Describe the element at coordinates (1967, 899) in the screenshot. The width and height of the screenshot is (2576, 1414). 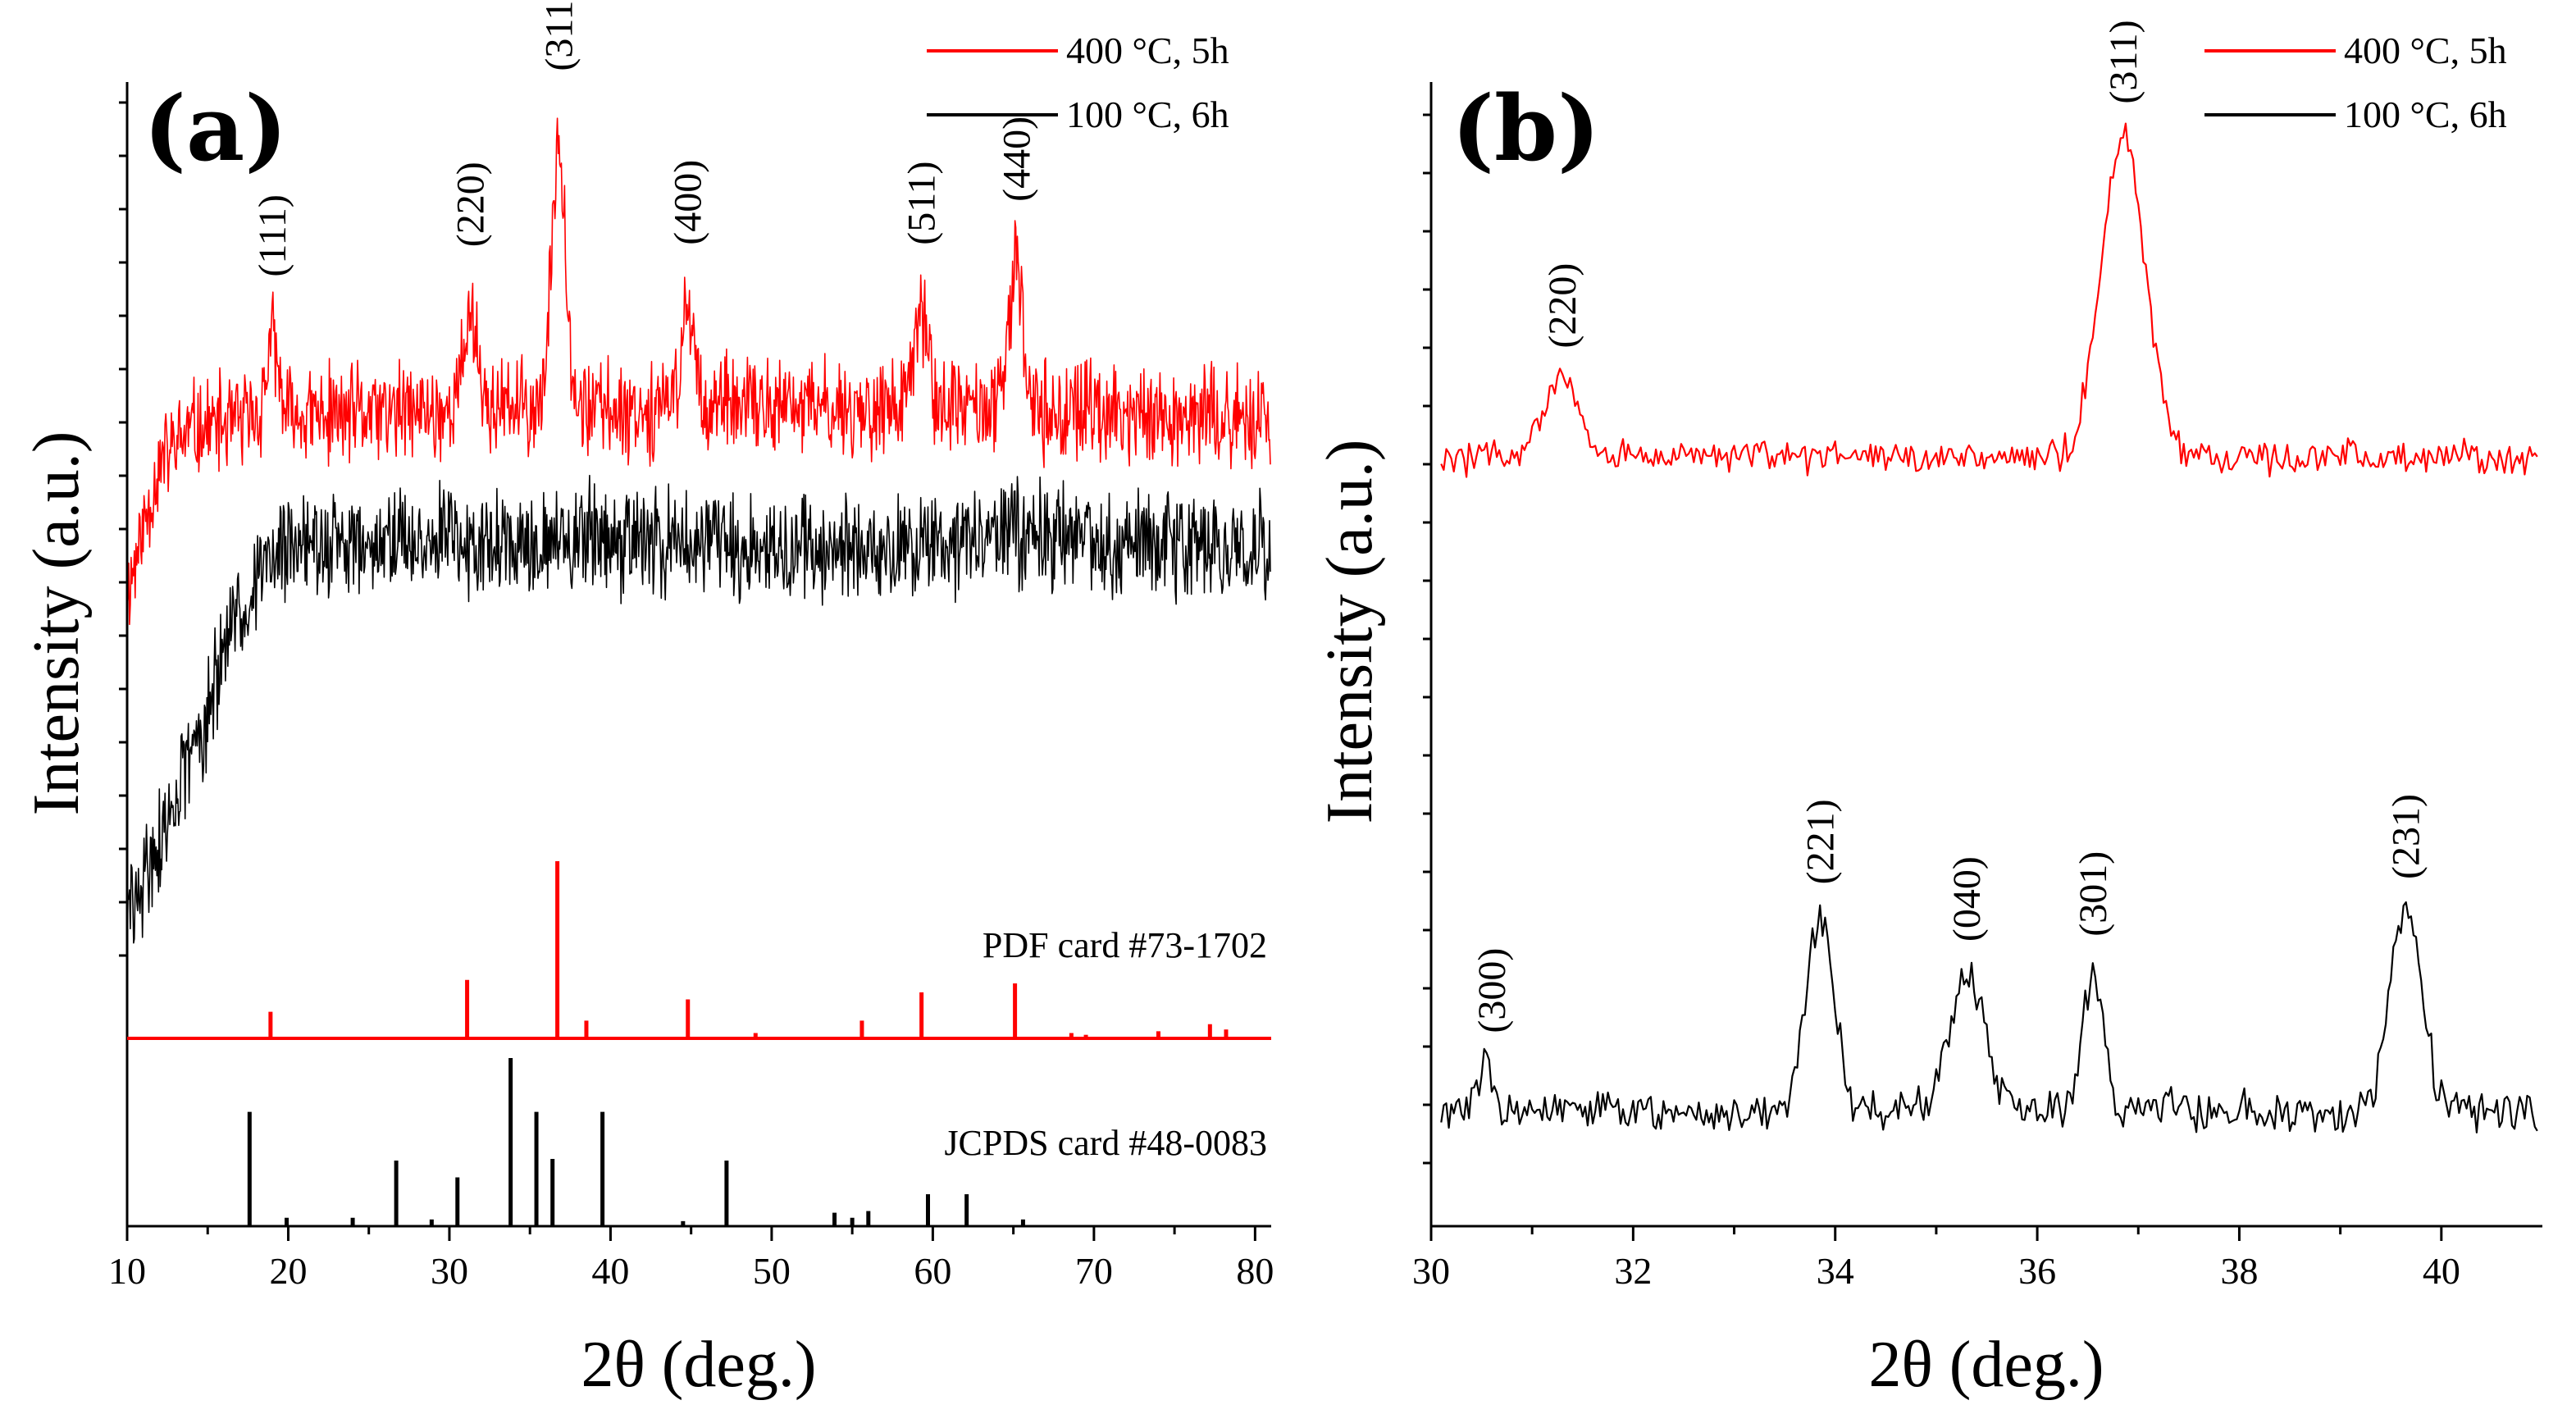
I see `peak-label: (040)` at that location.